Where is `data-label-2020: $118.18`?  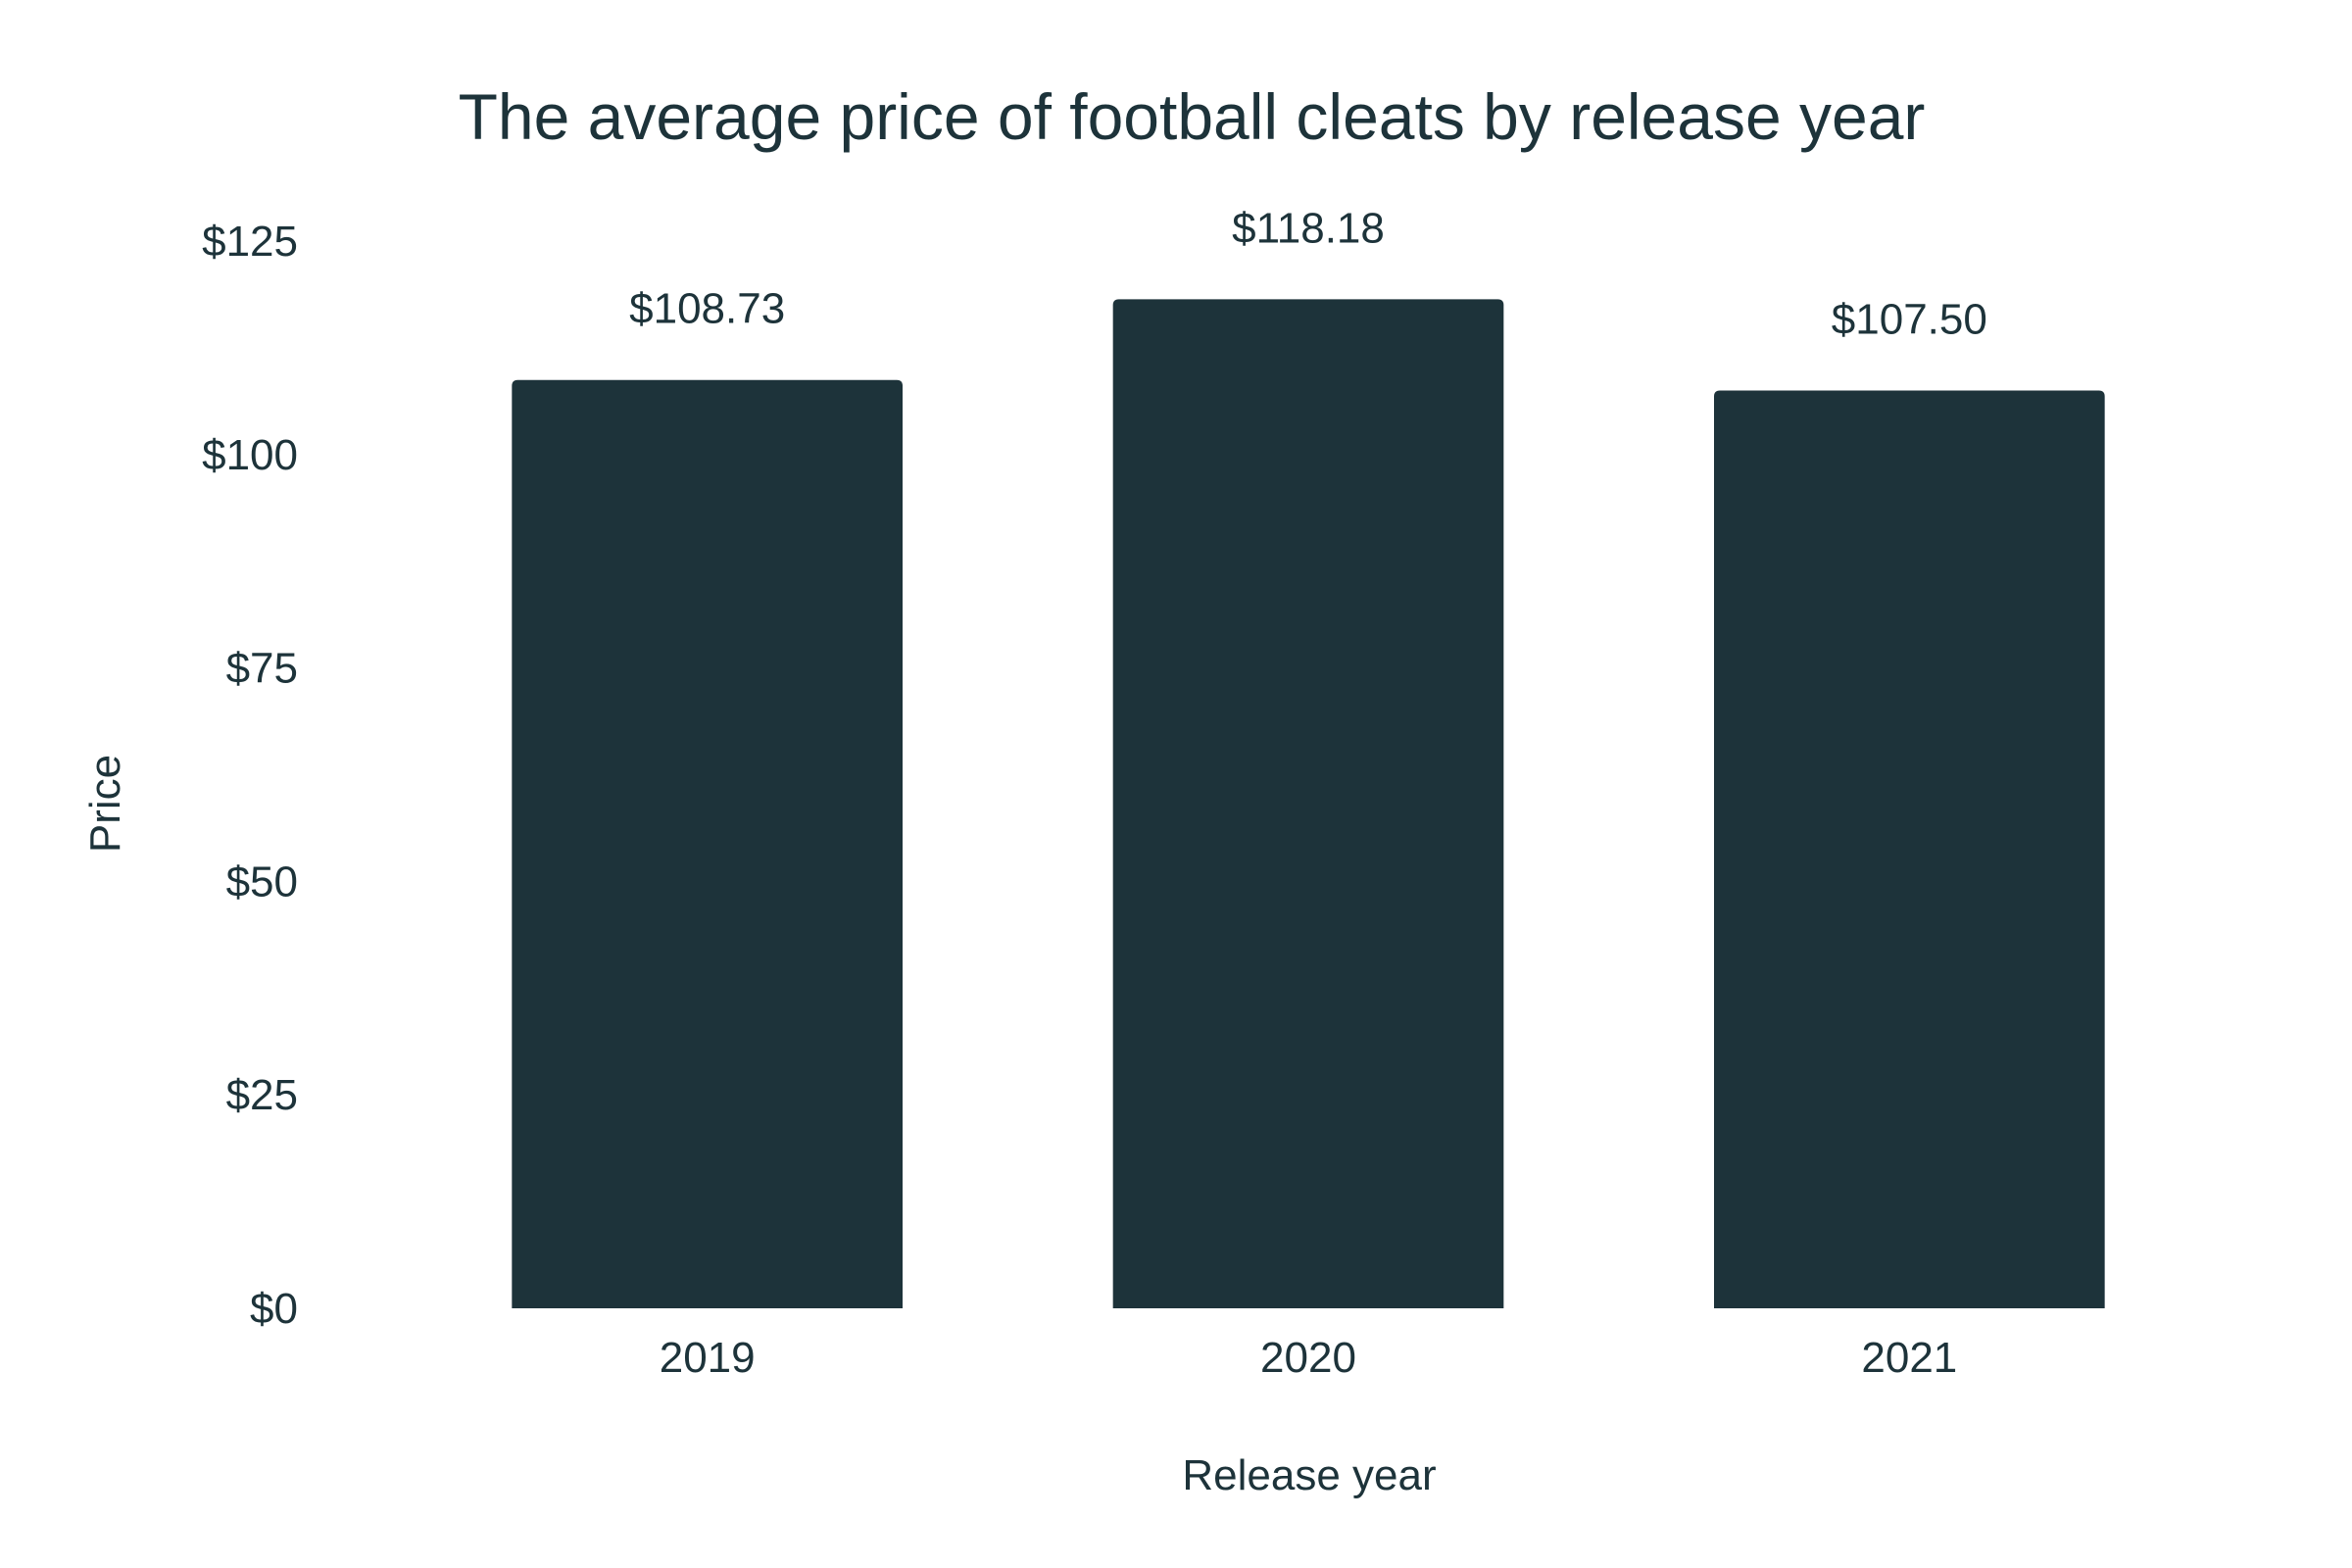
data-label-2020: $118.18 is located at coordinates (1308, 228).